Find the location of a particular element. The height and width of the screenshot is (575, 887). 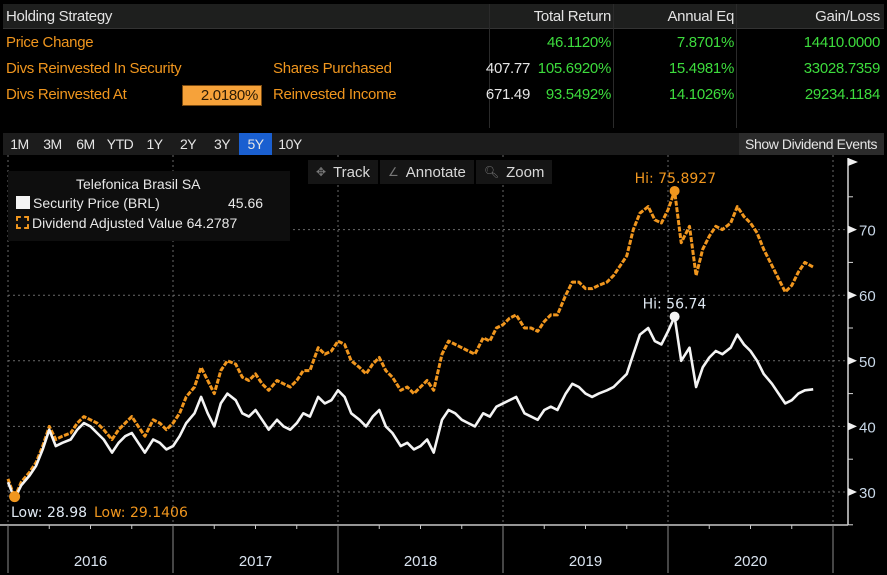

shares-purchased-label: Shares Purchased is located at coordinates (332, 68).